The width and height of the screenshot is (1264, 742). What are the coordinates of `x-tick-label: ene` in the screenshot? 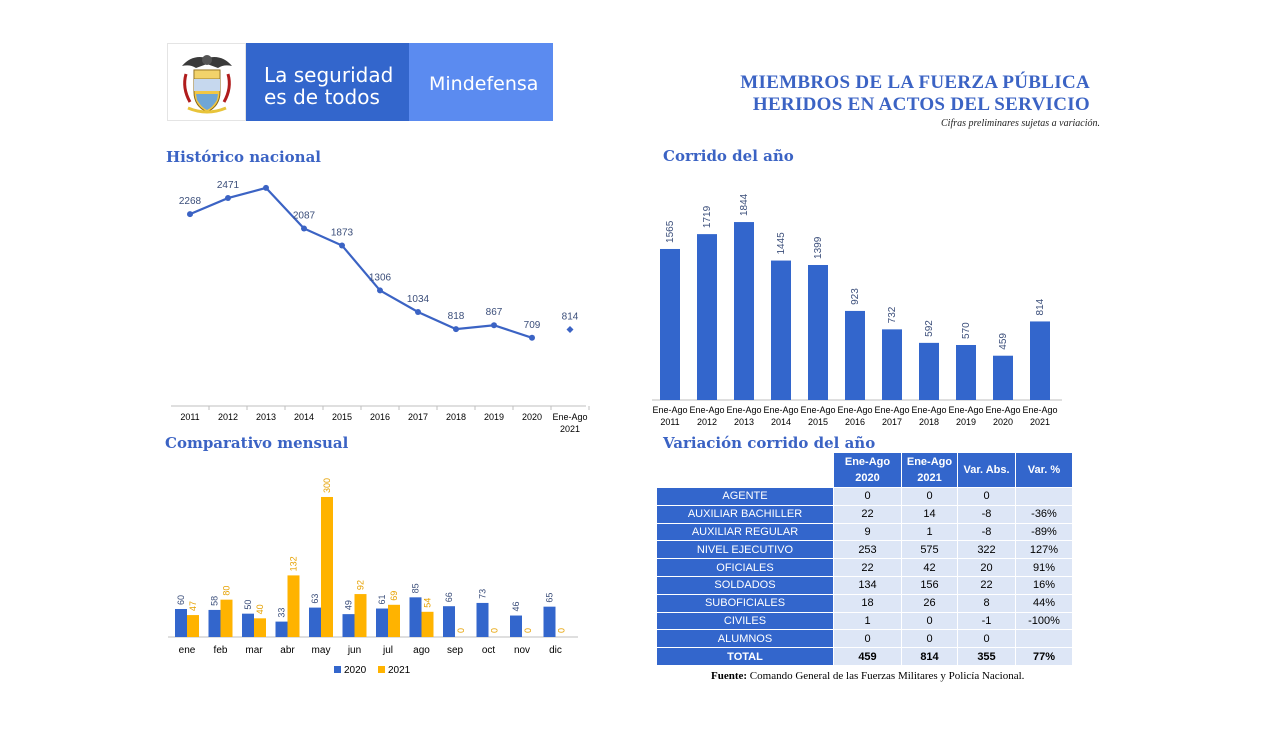 It's located at (187, 650).